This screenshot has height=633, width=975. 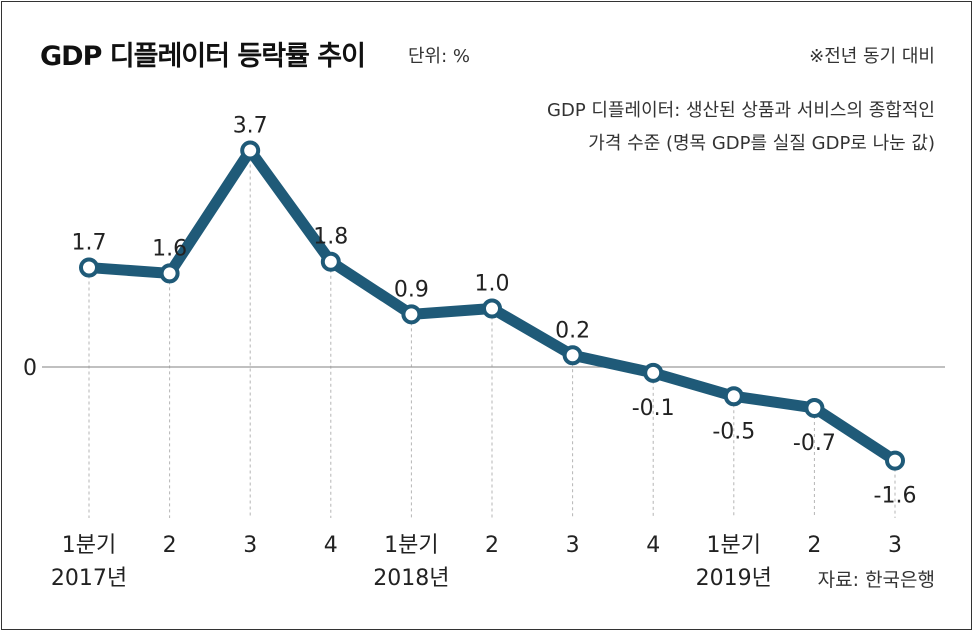 What do you see at coordinates (653, 408) in the screenshot?
I see `value-label: -0.1` at bounding box center [653, 408].